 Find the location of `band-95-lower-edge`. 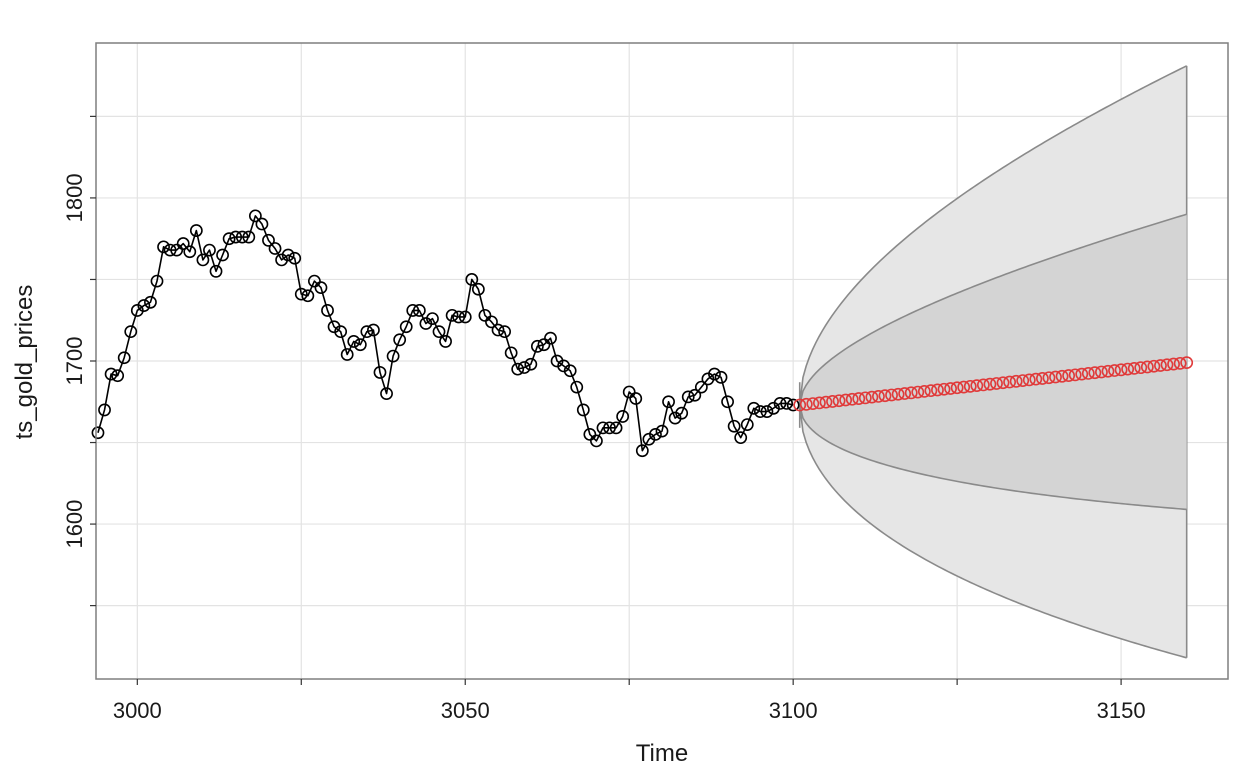

band-95-lower-edge is located at coordinates (992, 531).